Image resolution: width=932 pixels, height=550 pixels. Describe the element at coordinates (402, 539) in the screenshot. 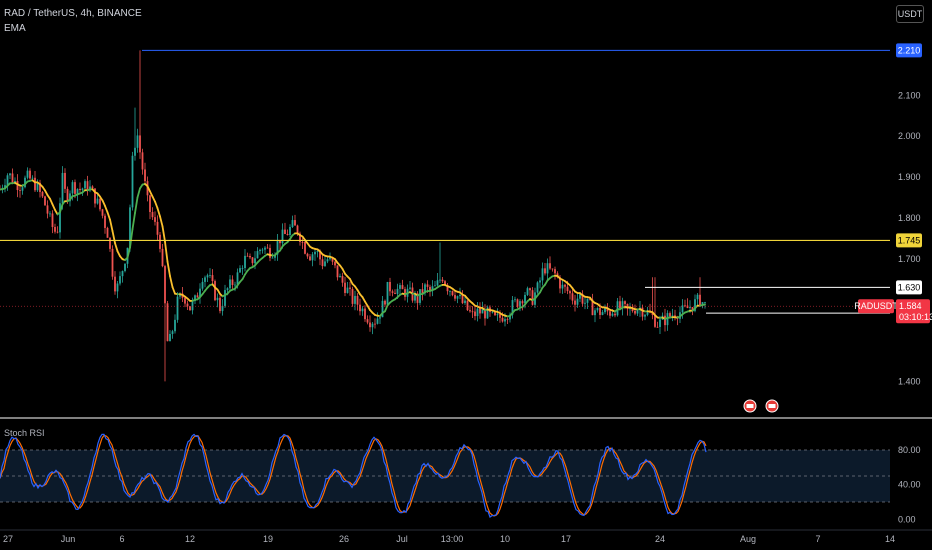

I see `x-tick-label: Jul` at that location.